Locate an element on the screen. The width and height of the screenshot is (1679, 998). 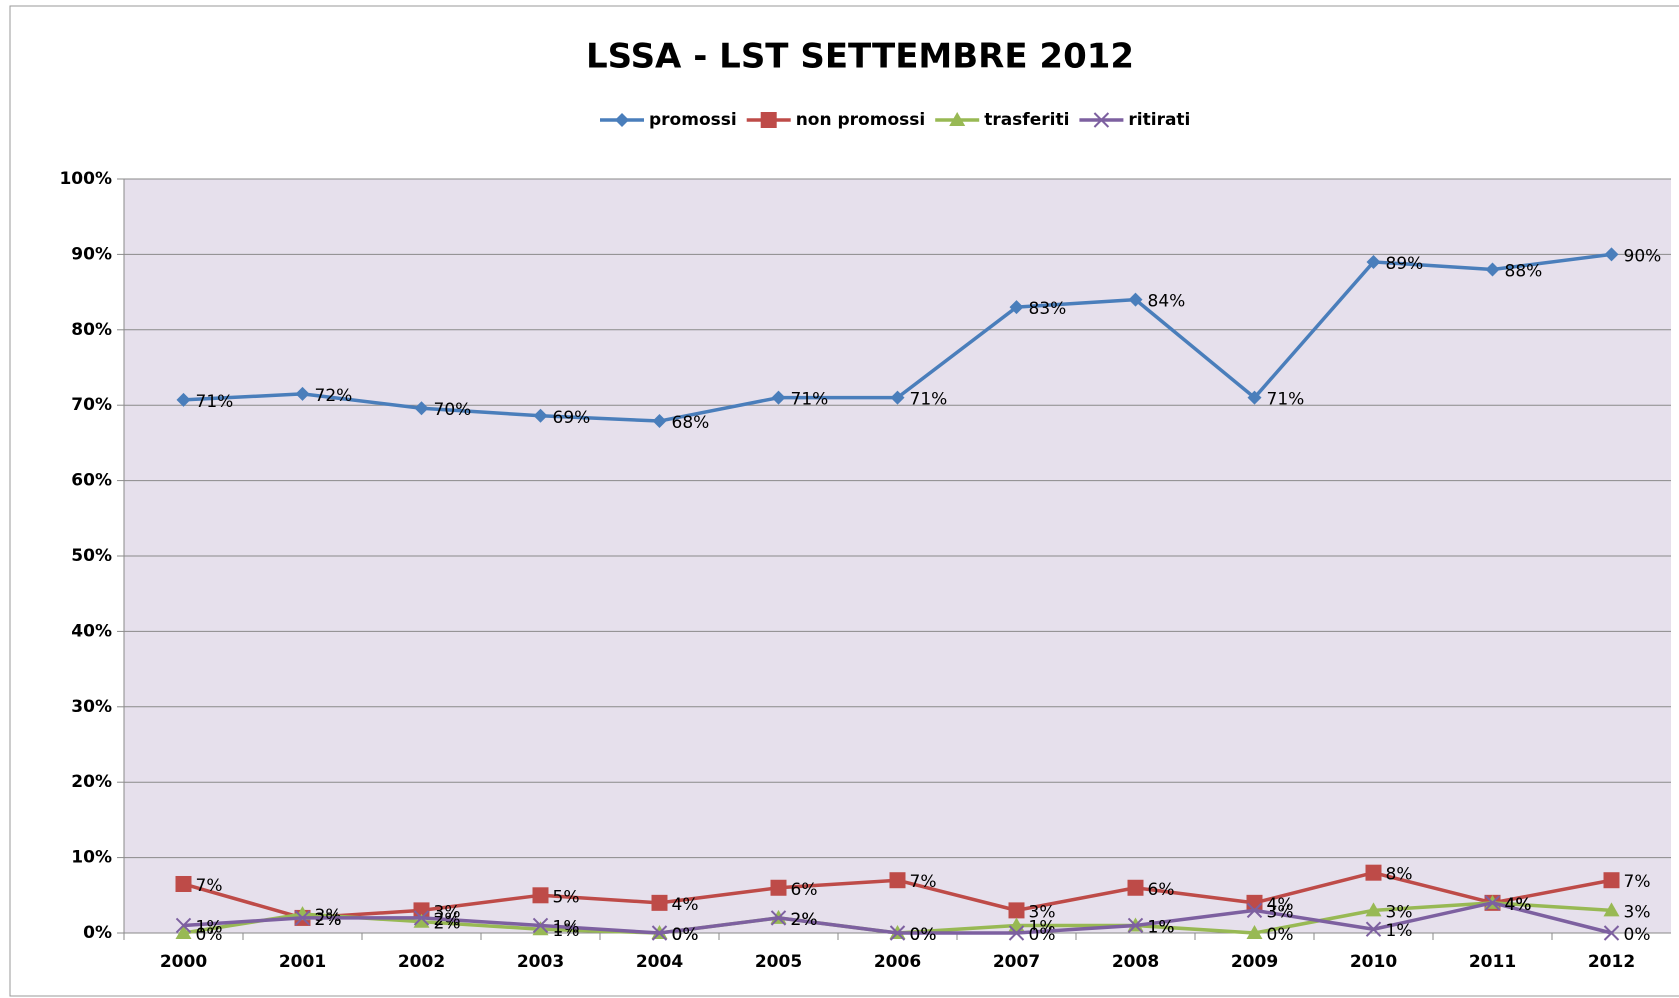
x-tick-label: 2003 is located at coordinates (540, 962).